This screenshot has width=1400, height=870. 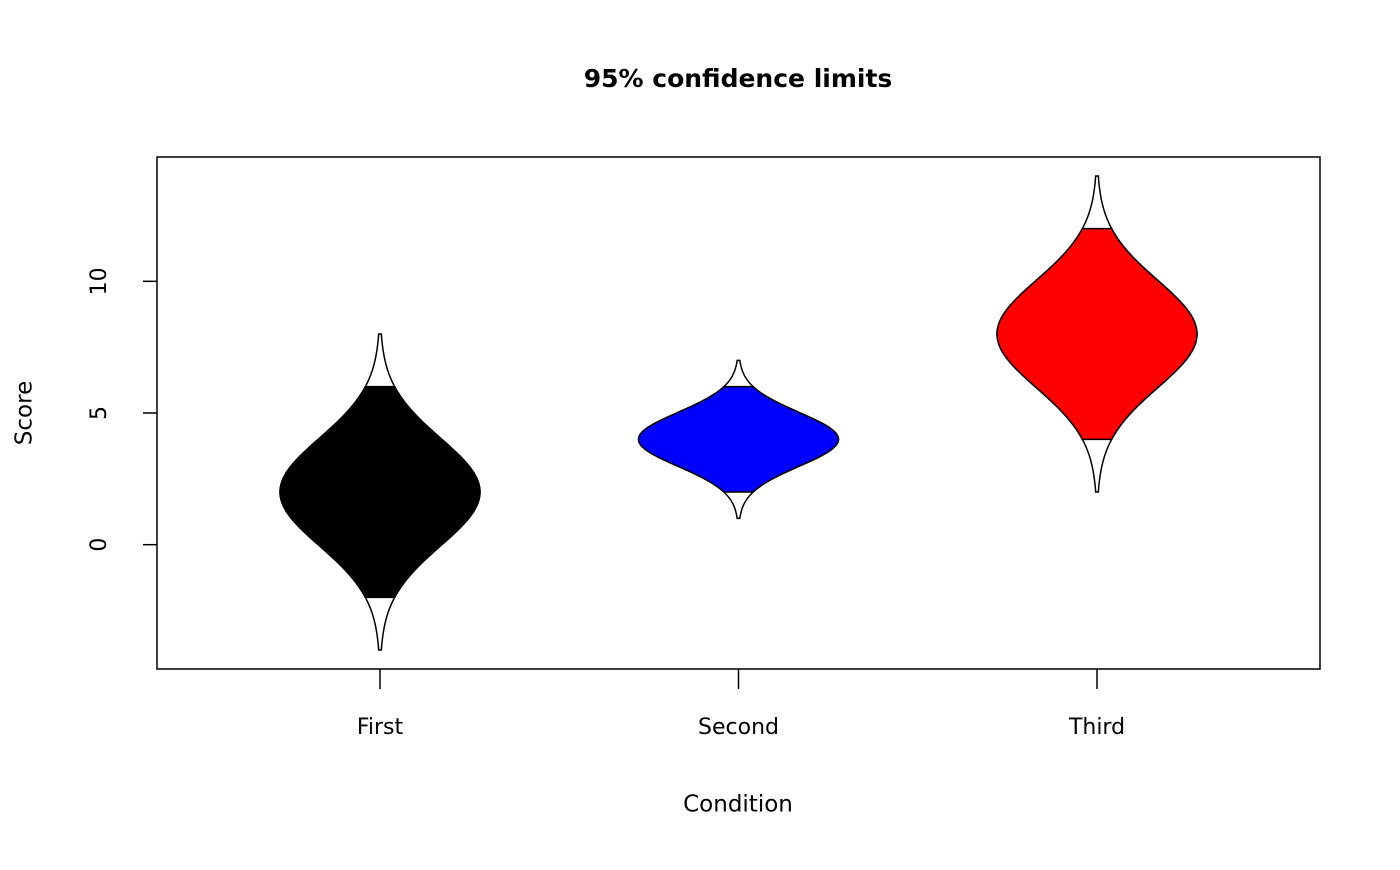 I want to click on x-tick-label: Third, so click(x=1096, y=727).